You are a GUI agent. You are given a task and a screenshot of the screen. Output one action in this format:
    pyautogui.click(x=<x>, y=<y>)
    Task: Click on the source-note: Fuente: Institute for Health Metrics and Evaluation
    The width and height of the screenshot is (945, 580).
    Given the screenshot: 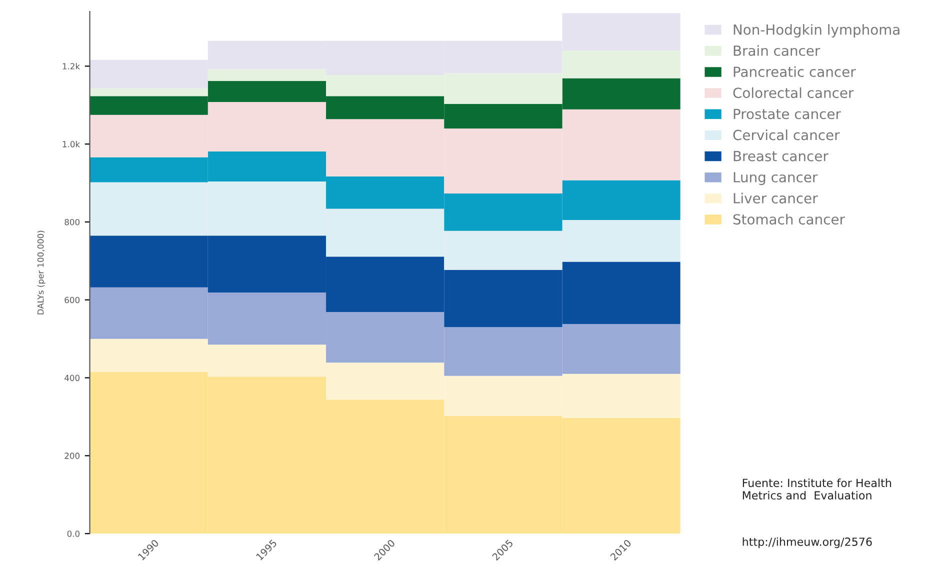 What is the action you would take?
    pyautogui.click(x=817, y=489)
    